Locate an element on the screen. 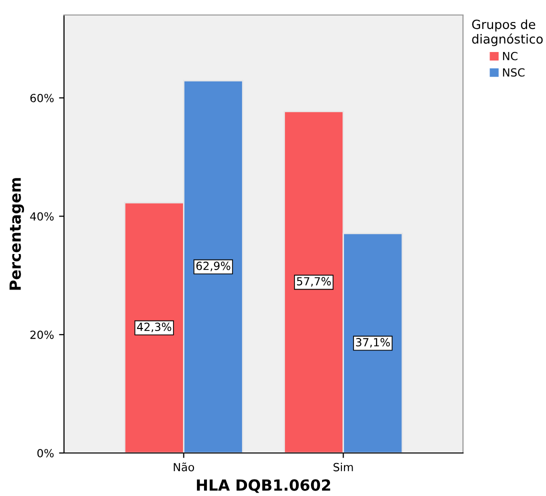 This screenshot has height=496, width=546. data-label: 57,7% is located at coordinates (313, 282).